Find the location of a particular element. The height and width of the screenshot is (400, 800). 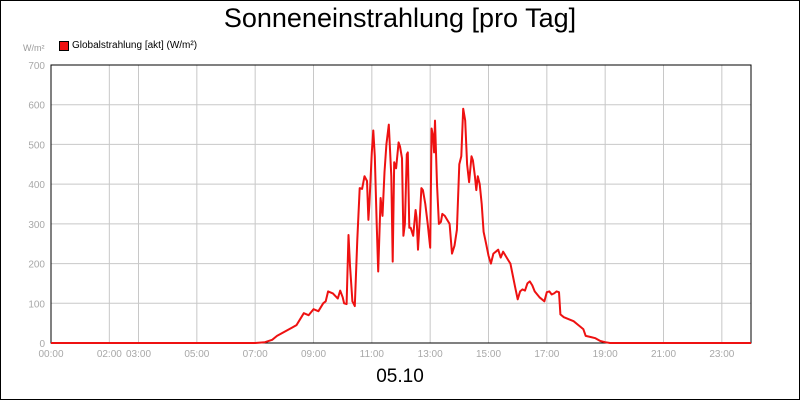

y-tick-label: 0 is located at coordinates (42, 344).